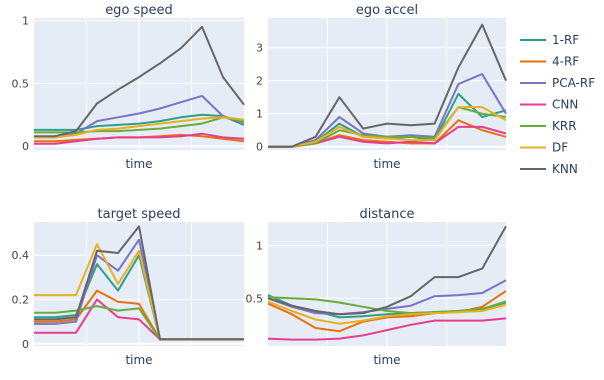 The image size is (604, 380). What do you see at coordinates (560, 148) in the screenshot?
I see `legend-label: DF` at bounding box center [560, 148].